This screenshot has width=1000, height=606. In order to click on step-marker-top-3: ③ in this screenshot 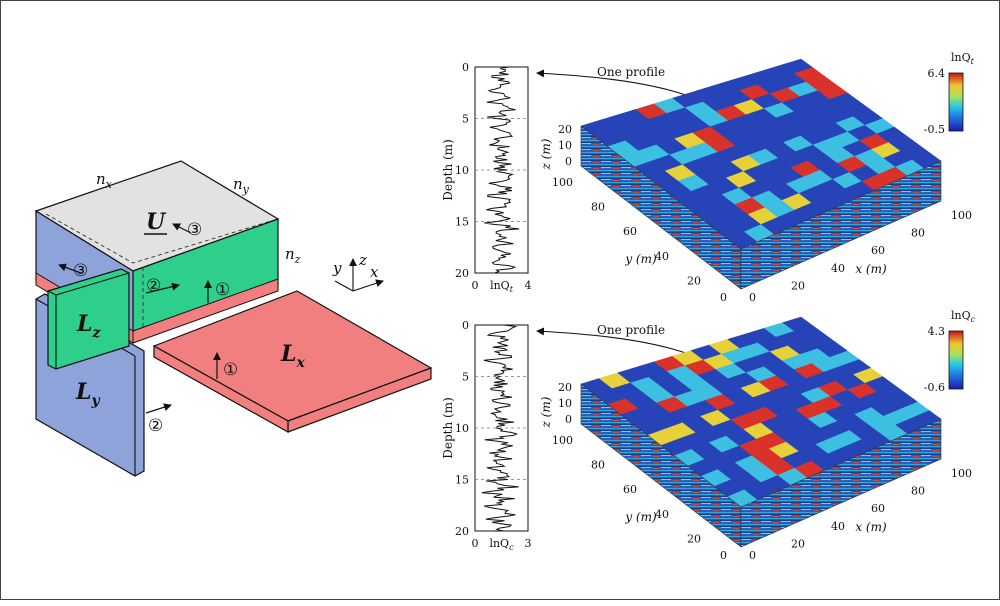, I will do `click(194, 230)`.